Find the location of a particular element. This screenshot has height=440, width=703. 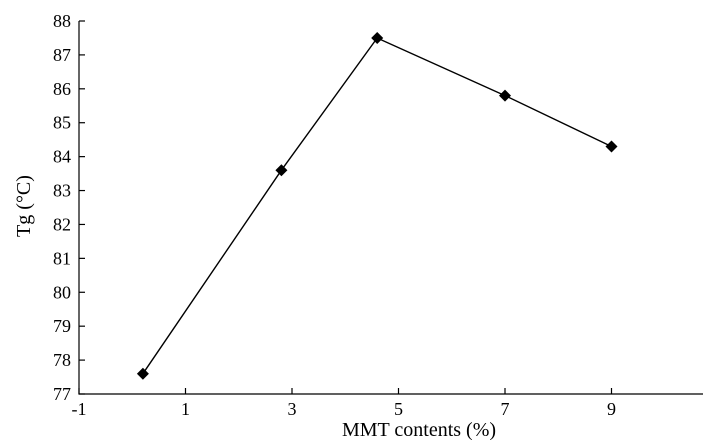

y-tick-label: 86 is located at coordinates (62, 89).